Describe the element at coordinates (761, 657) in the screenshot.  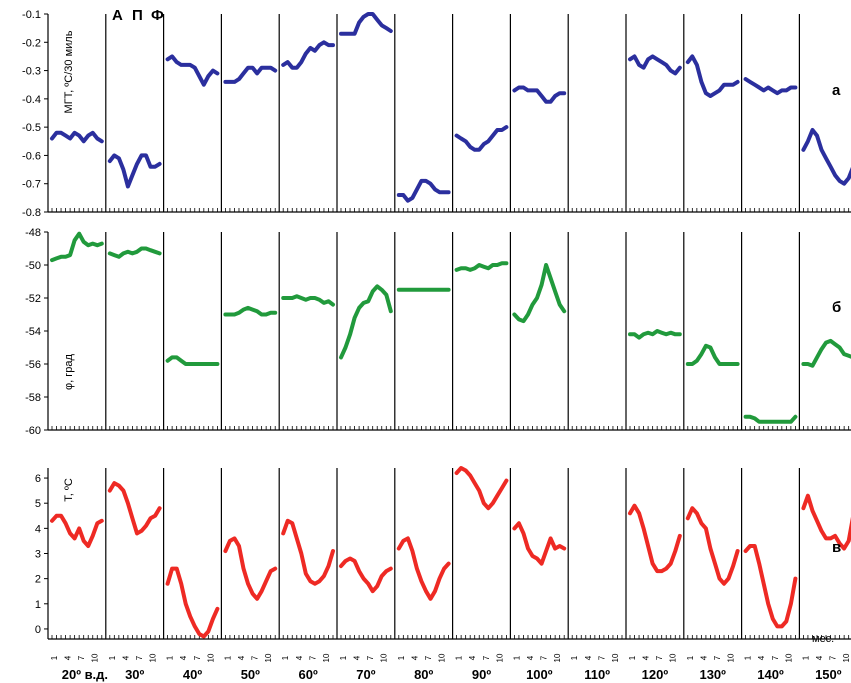
I see `month-tick-label-12-1: 4` at that location.